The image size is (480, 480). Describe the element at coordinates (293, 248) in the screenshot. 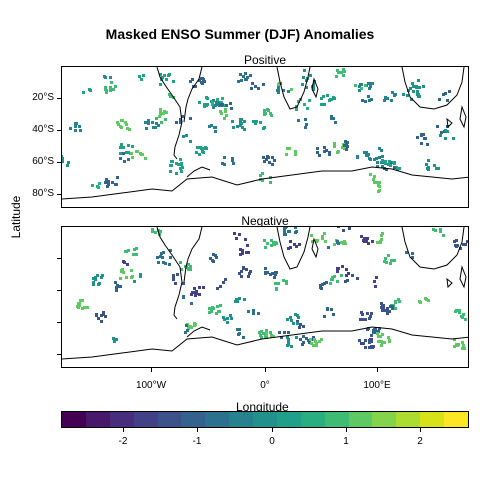

I see `africa-coast` at that location.